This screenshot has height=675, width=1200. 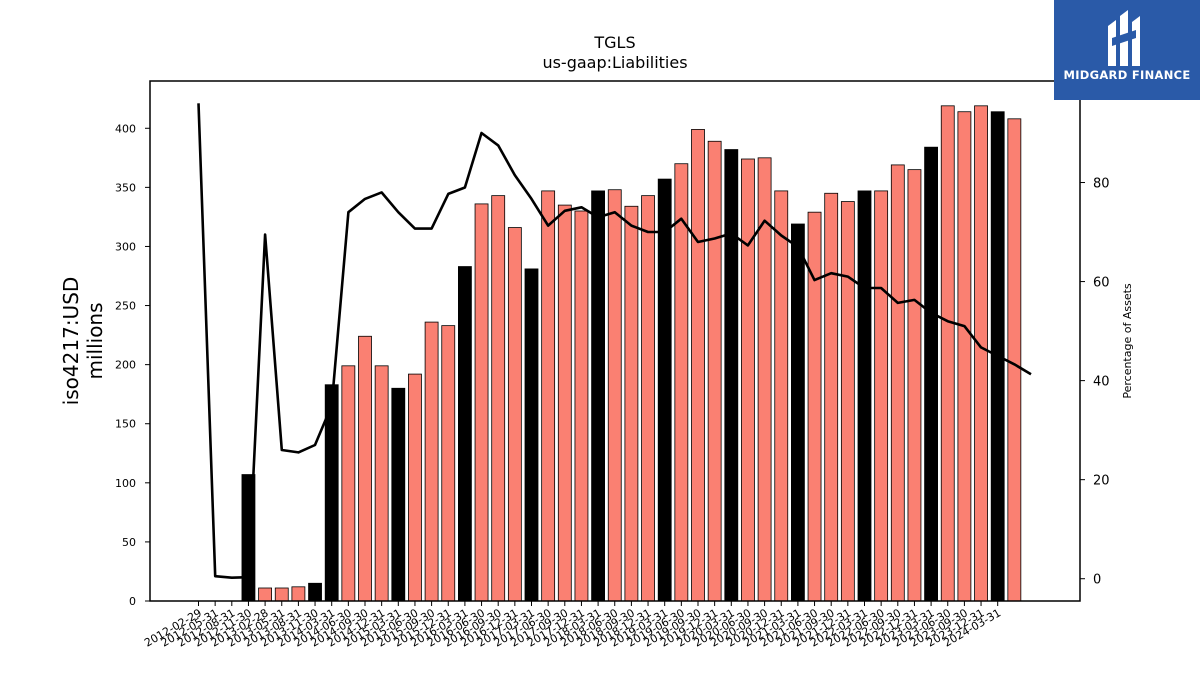 I want to click on y-axis-label: iso4217:USDmillions, so click(x=83, y=341).